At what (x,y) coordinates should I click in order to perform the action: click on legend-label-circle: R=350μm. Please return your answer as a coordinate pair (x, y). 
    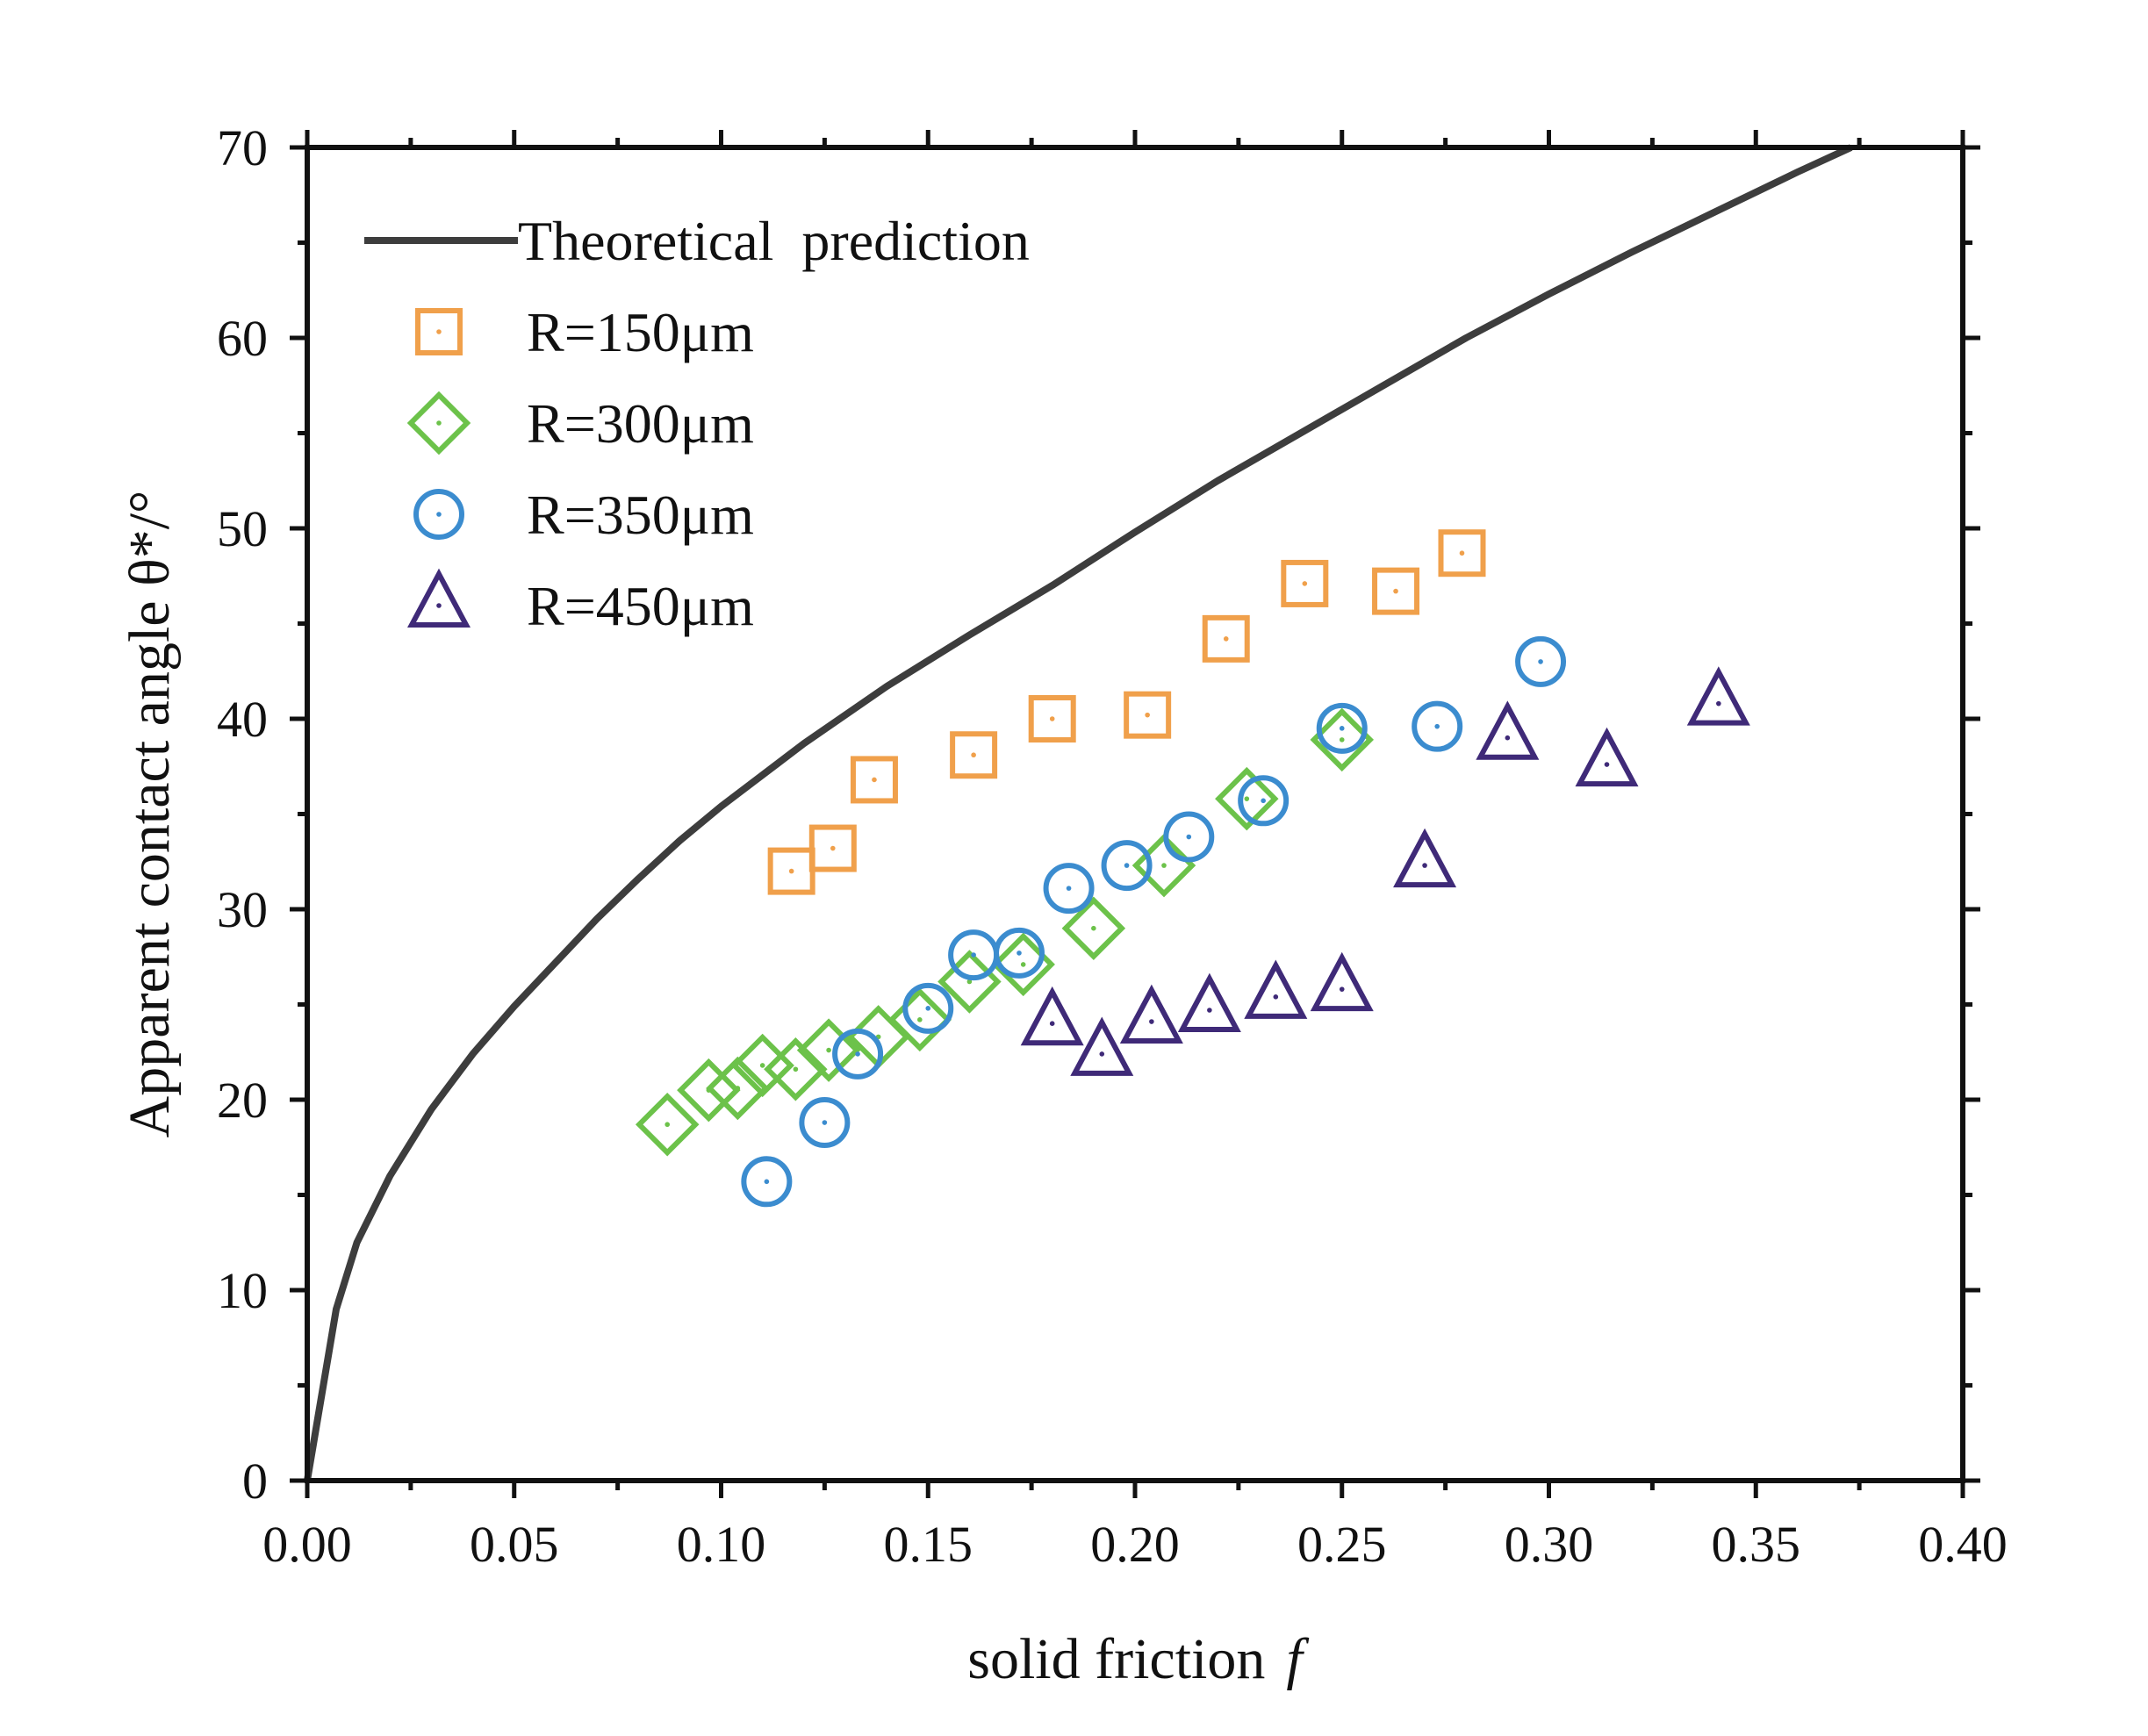
    Looking at the image, I should click on (640, 515).